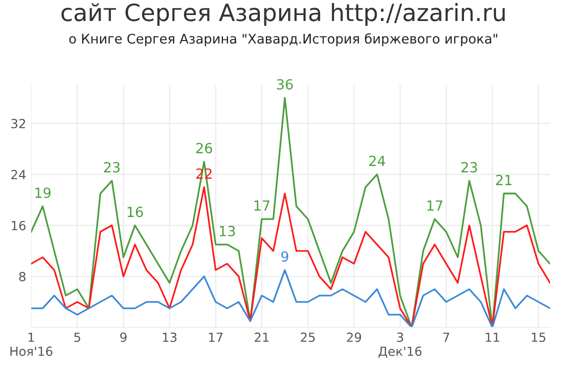 The width and height of the screenshot is (567, 370). What do you see at coordinates (169, 337) in the screenshot?
I see `x-tick-label: 13` at bounding box center [169, 337].